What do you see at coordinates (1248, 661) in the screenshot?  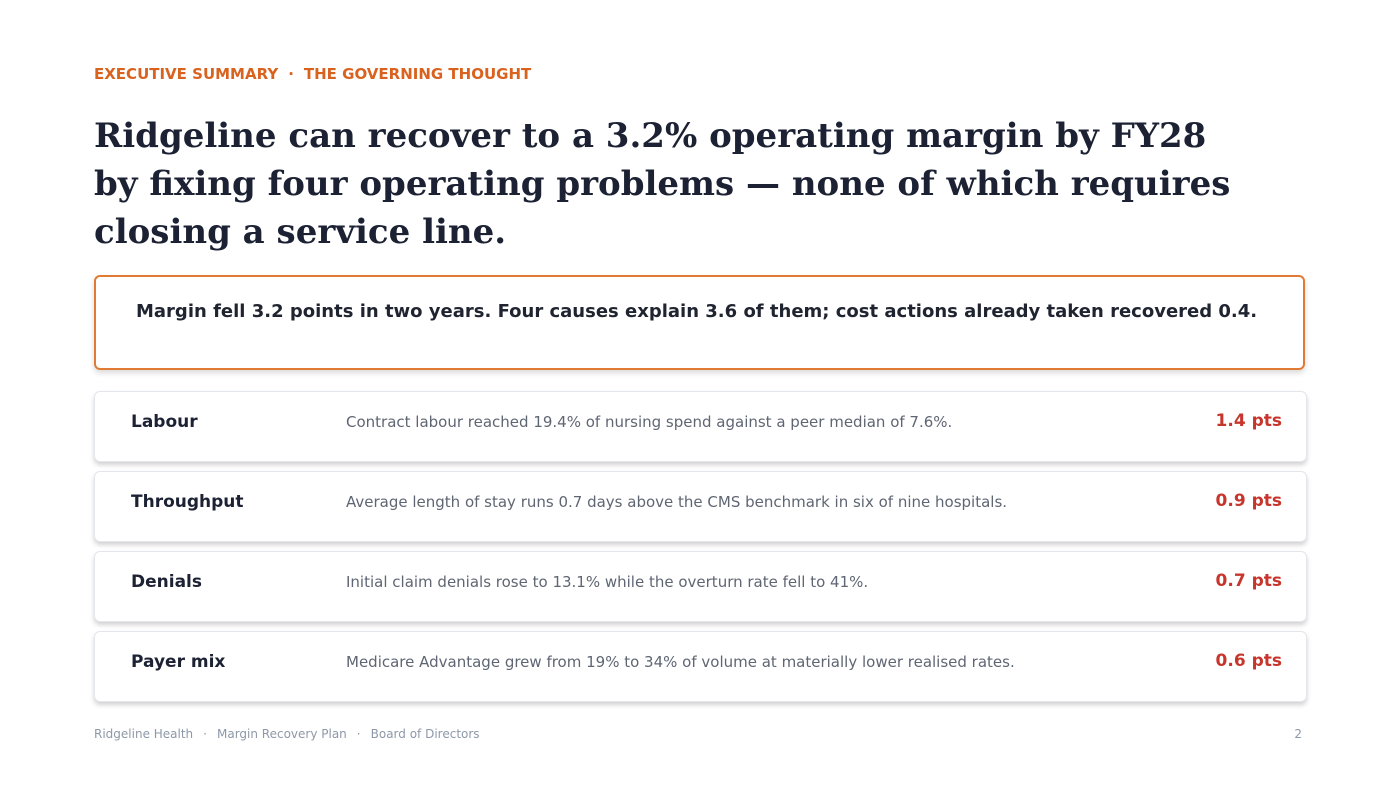 I see `cause-impact: 0.6 pts` at bounding box center [1248, 661].